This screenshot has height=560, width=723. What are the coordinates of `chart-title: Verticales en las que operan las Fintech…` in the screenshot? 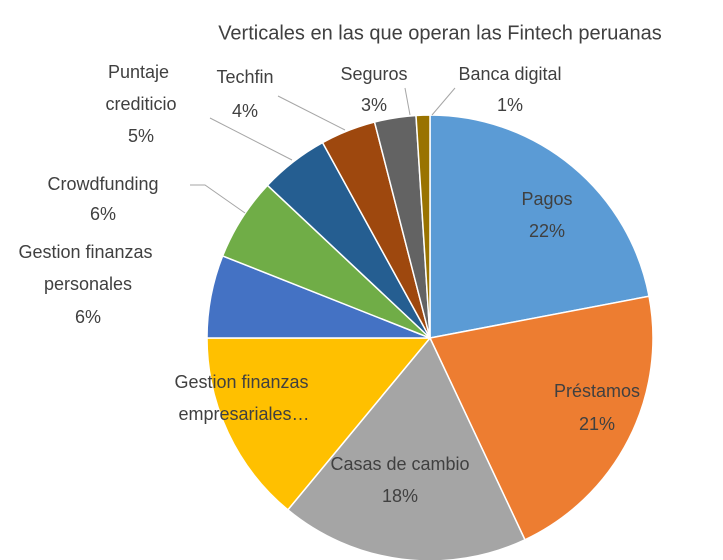 It's located at (440, 33).